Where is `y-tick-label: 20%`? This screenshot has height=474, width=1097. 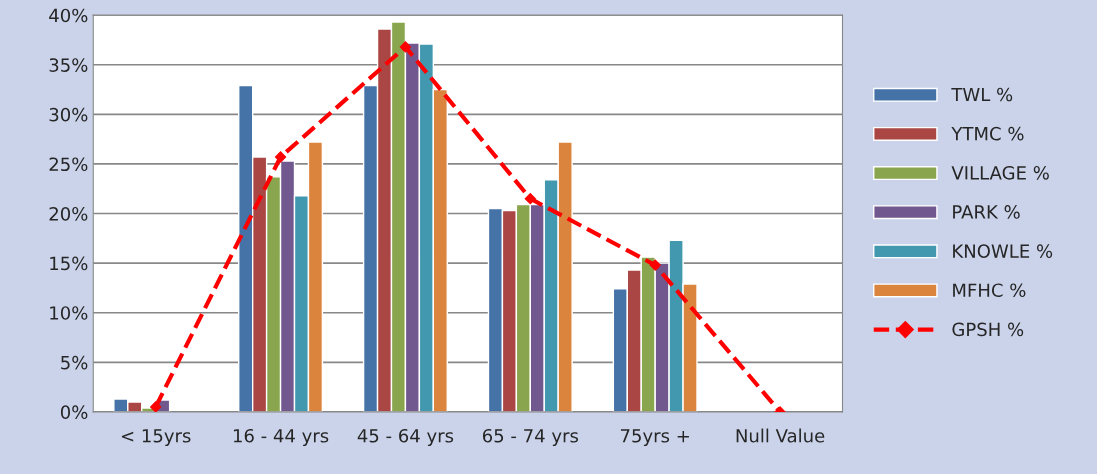
y-tick-label: 20% is located at coordinates (68, 214).